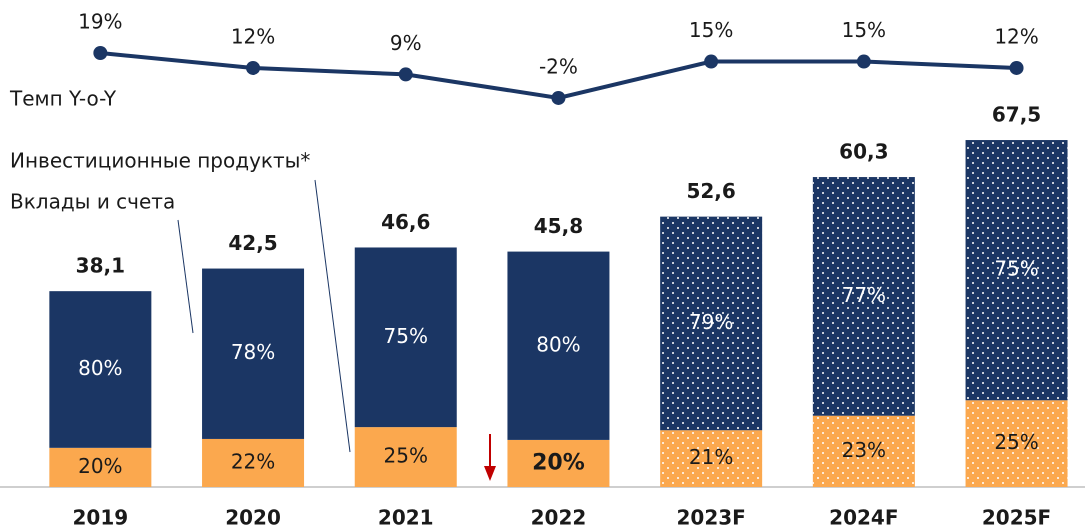  Describe the element at coordinates (558, 226) in the screenshot. I see `total-label: 45,8` at that location.